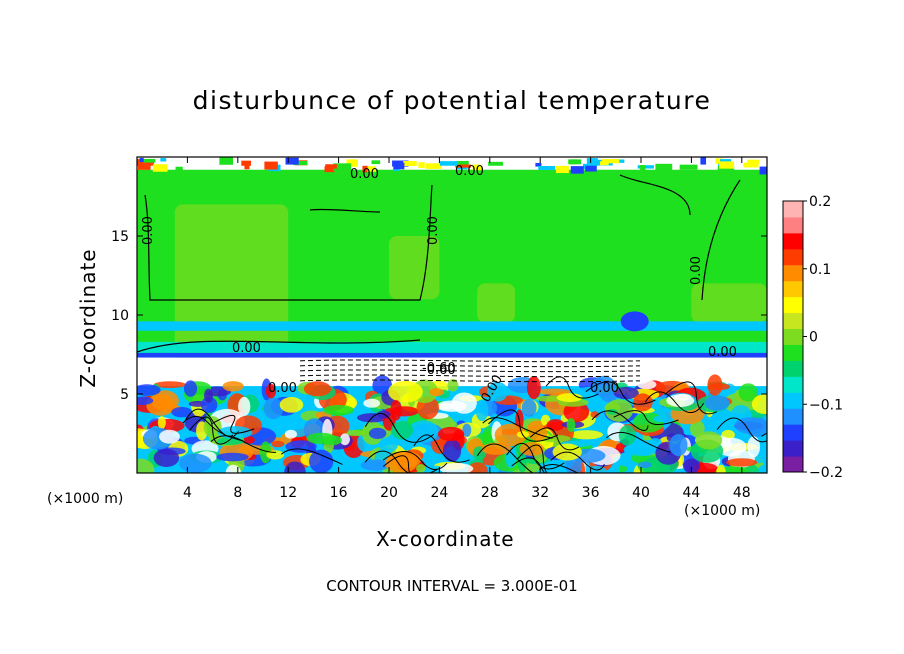 Image resolution: width=904 pixels, height=654 pixels. Describe the element at coordinates (452, 355) in the screenshot. I see `blue-band` at that location.